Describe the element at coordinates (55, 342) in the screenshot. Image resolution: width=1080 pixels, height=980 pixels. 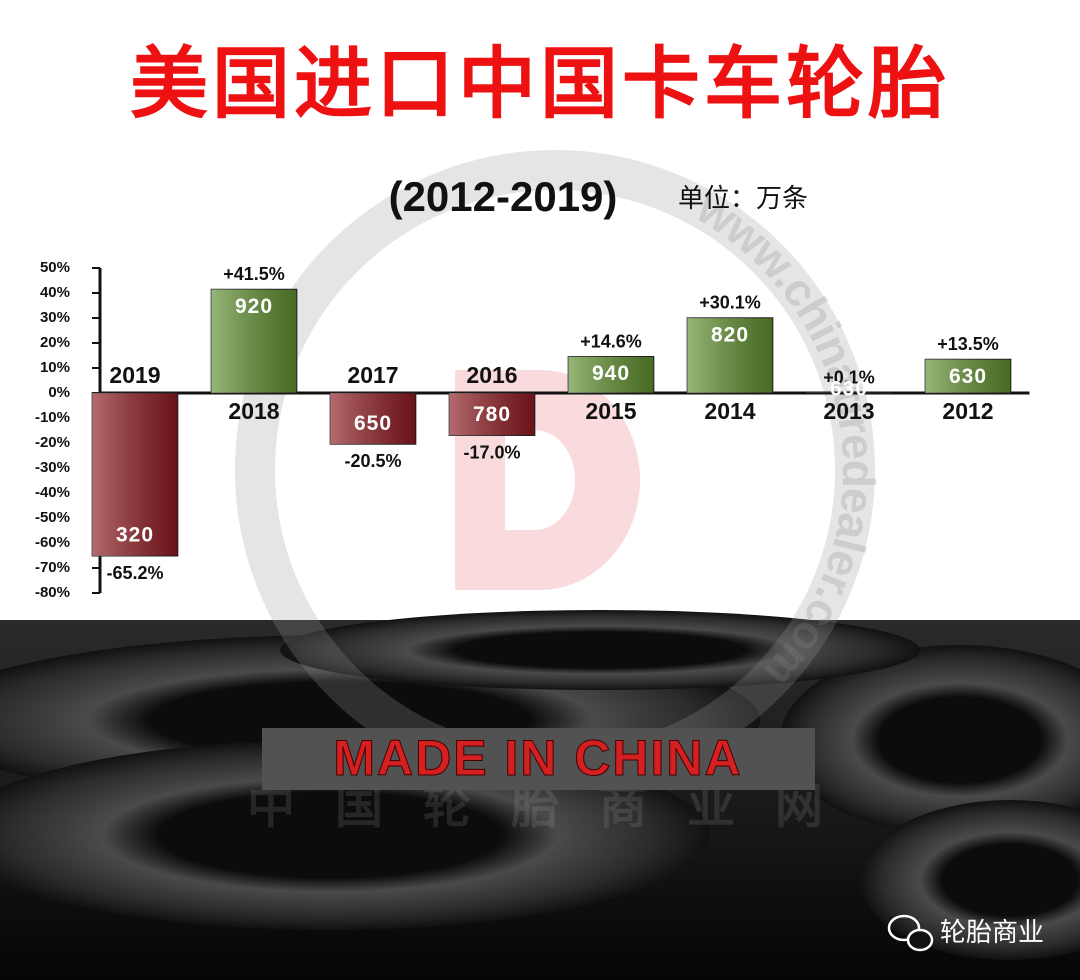
I see `y-tick-label: 20%` at that location.